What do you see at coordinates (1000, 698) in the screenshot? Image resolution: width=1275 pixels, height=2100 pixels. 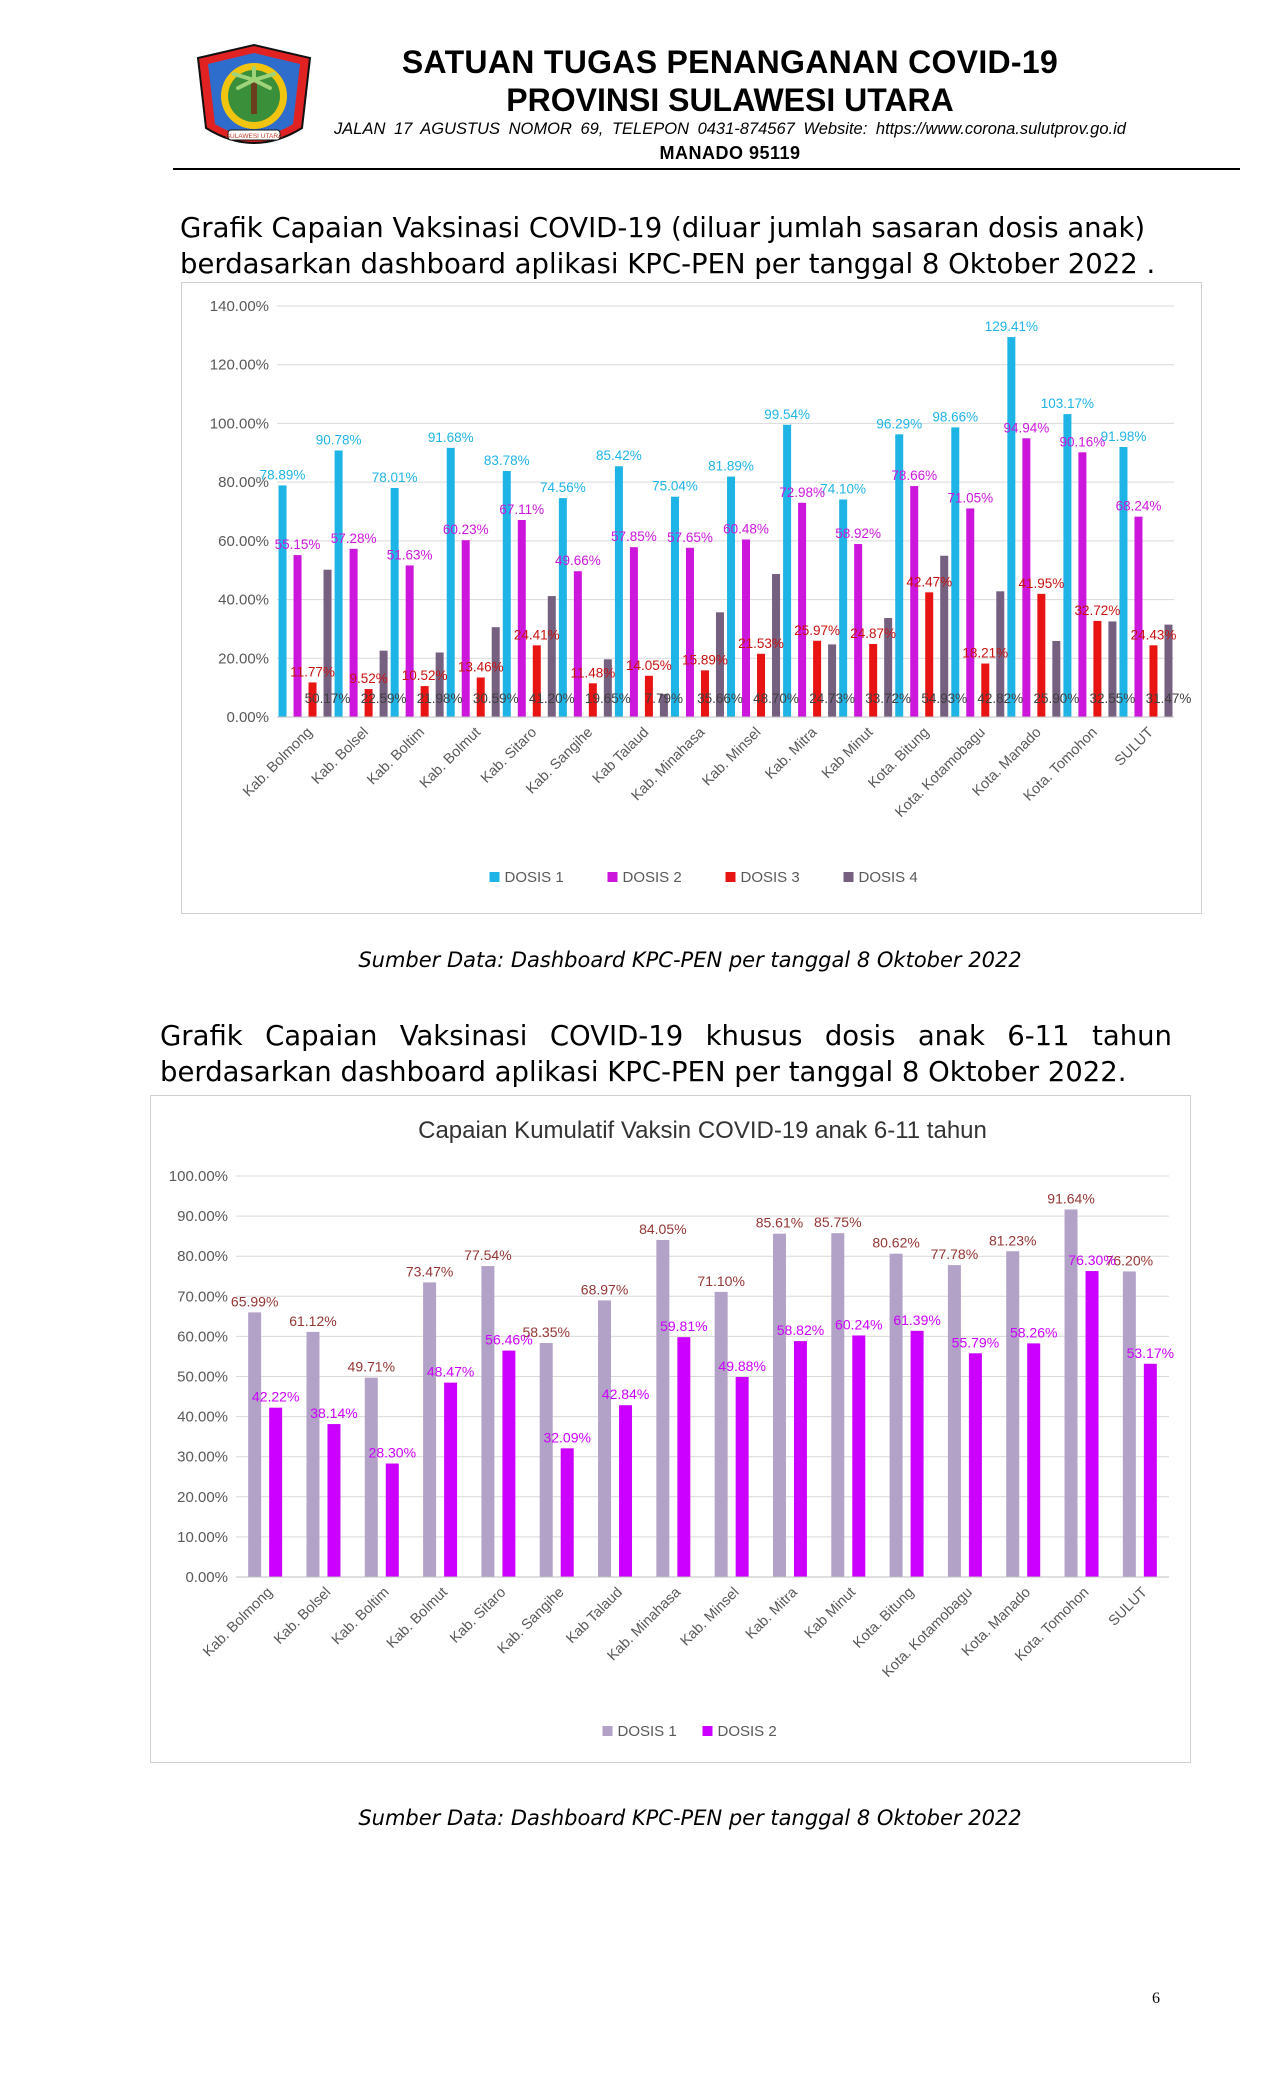 I see `data-label: 42.82%` at bounding box center [1000, 698].